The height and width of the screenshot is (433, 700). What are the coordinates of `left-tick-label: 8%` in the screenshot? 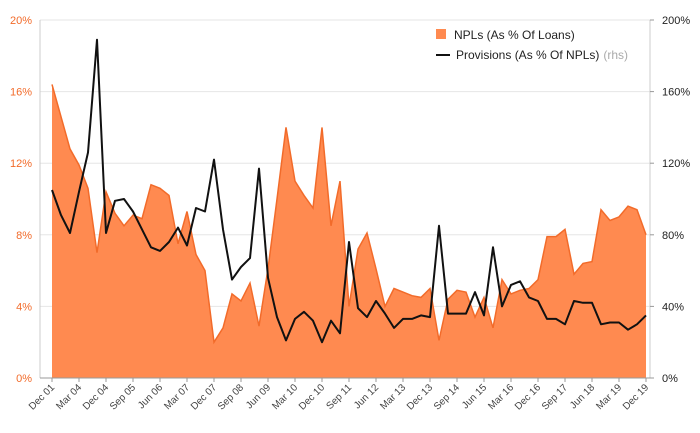 It's located at (24, 236).